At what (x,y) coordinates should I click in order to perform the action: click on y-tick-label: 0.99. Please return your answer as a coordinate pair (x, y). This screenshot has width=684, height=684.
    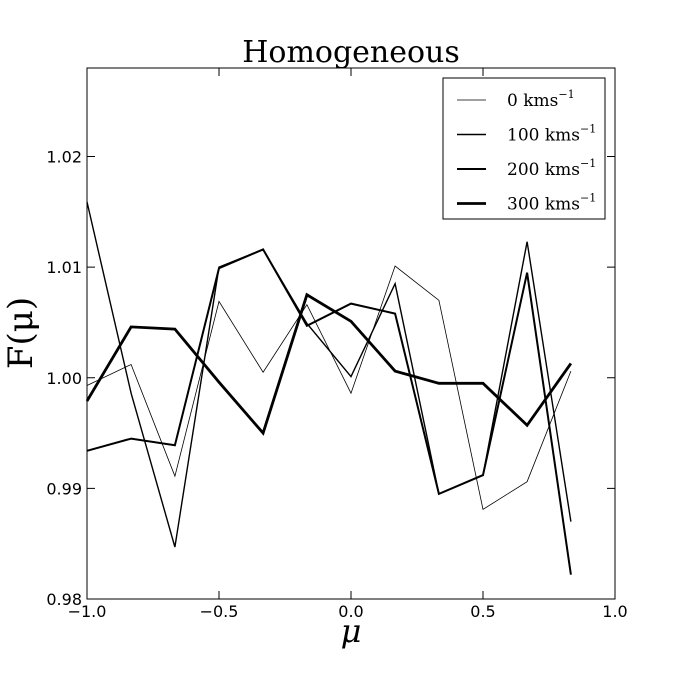
    Looking at the image, I should click on (64, 488).